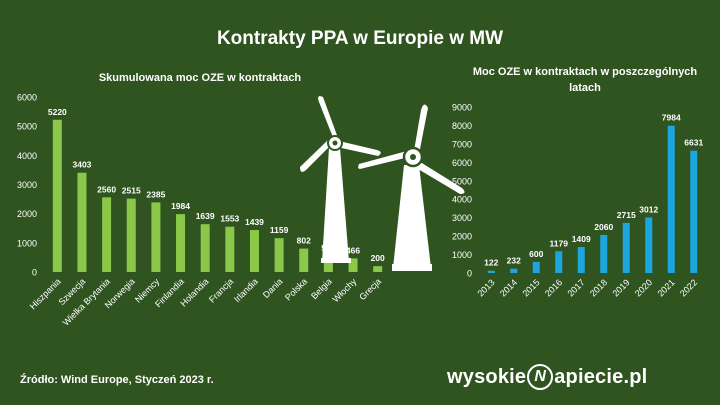 This screenshot has width=720, height=405. Describe the element at coordinates (688, 287) in the screenshot. I see `x-tick-label: 2022` at that location.